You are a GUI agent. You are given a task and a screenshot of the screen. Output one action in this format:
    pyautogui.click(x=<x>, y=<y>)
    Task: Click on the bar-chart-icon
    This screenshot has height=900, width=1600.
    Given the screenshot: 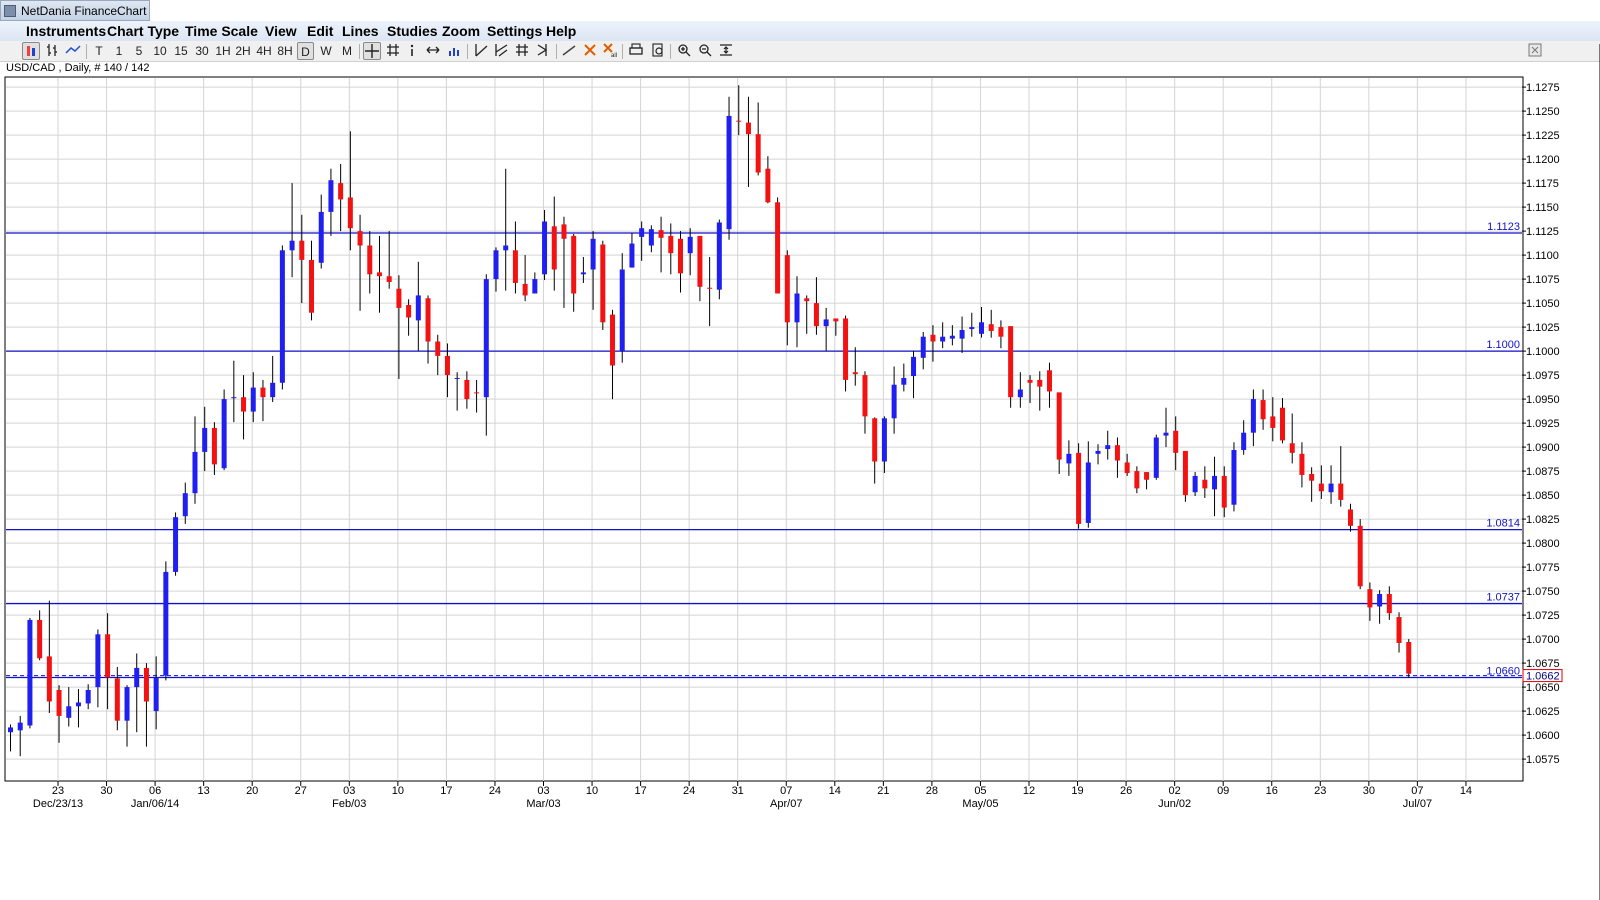 What is the action you would take?
    pyautogui.click(x=52, y=51)
    